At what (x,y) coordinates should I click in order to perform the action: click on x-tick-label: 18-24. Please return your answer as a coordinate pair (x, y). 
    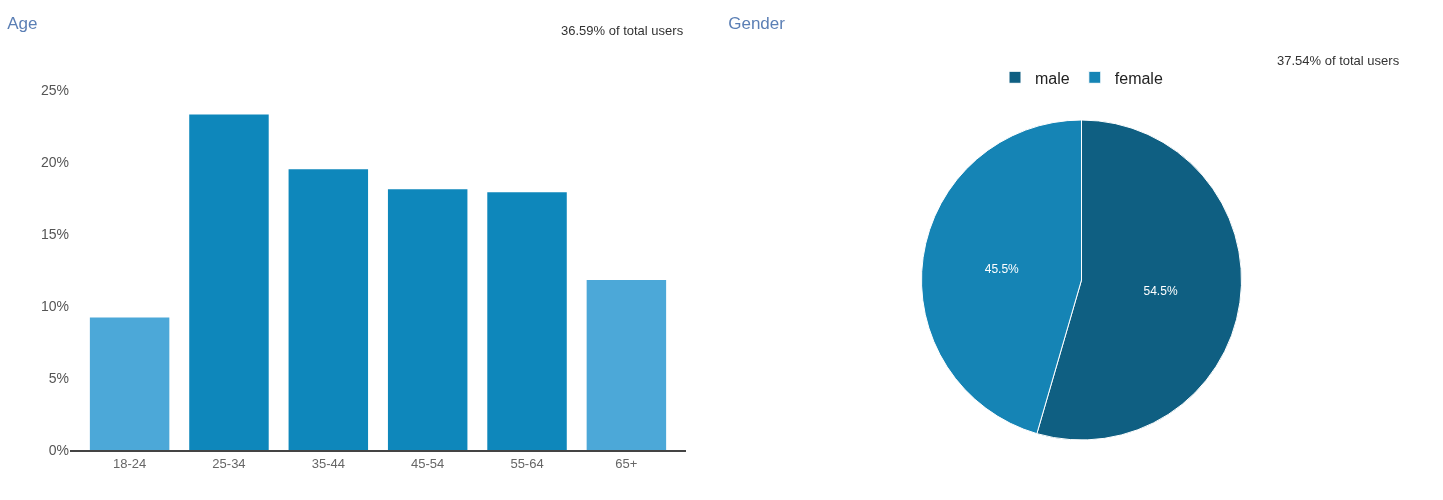
    Looking at the image, I should click on (129, 463).